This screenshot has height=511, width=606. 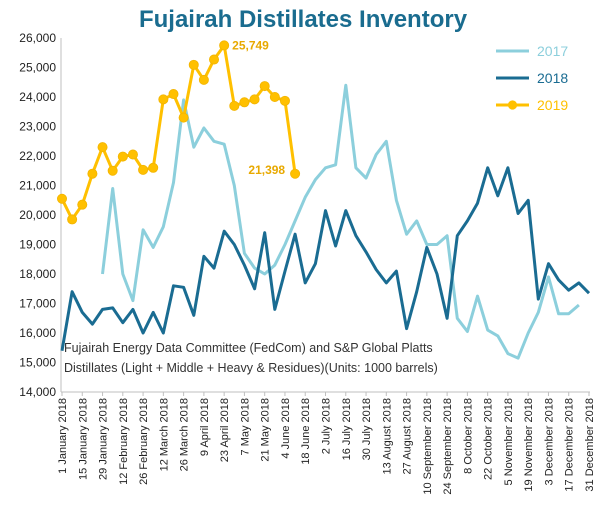 I want to click on annotation-layer: 25,749 21,398, so click(x=258, y=107).